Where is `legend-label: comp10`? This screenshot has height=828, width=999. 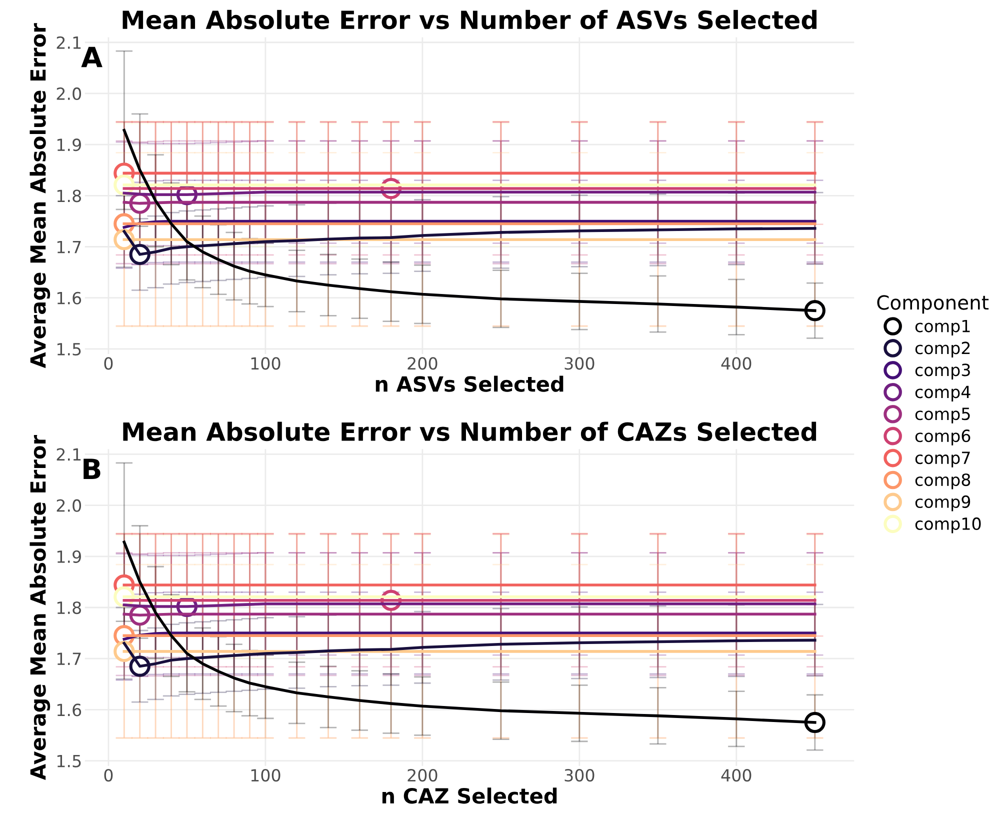
legend-label: comp10 is located at coordinates (948, 525).